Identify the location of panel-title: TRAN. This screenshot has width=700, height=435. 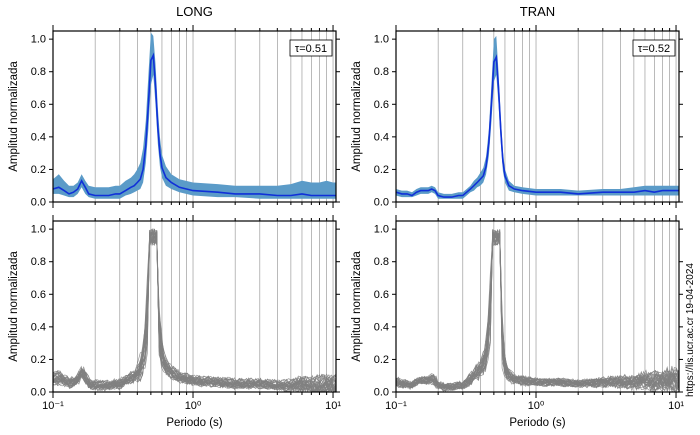
(537, 11).